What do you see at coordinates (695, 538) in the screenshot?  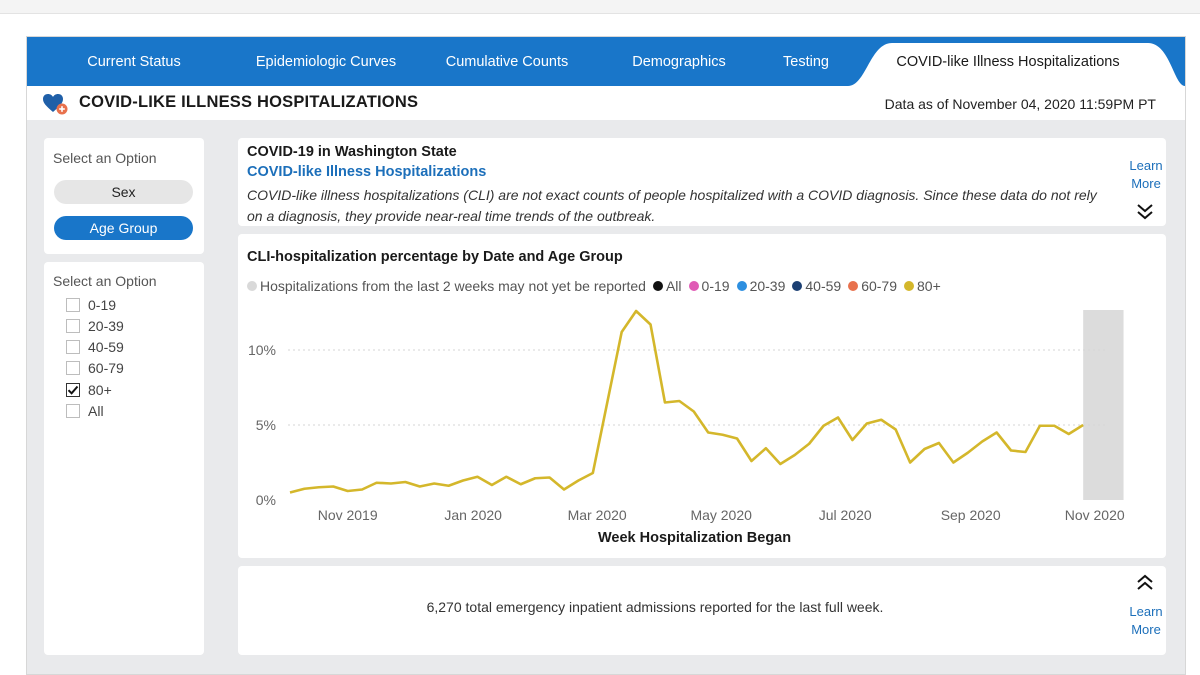 I see `x-axis-title: Week Hospitalization Began` at bounding box center [695, 538].